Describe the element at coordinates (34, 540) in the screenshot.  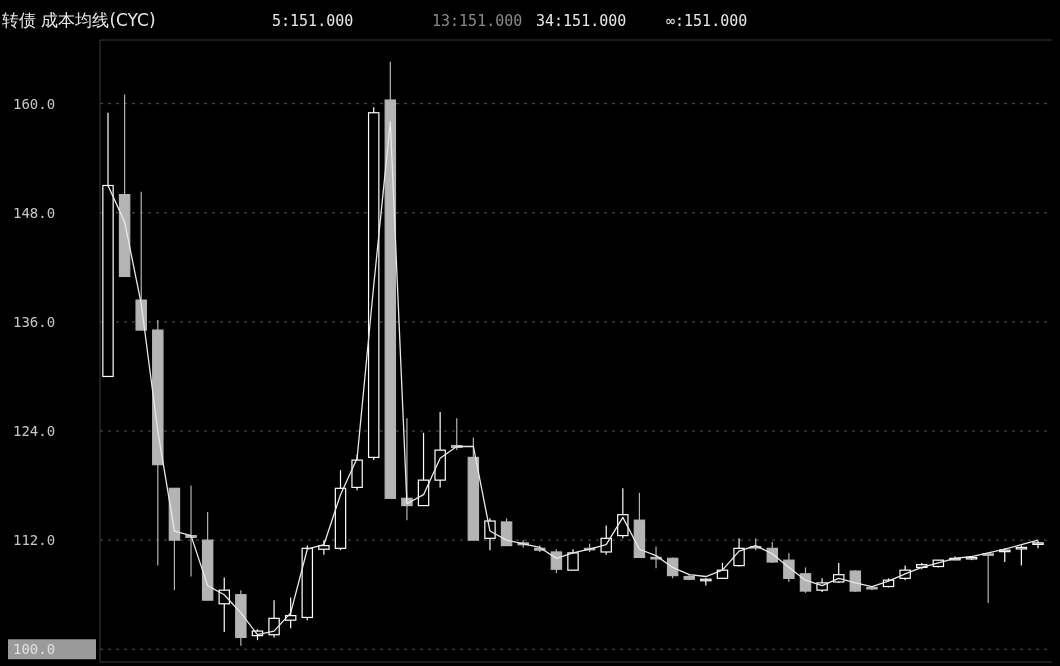
I see `y-tick-label: 112.0` at that location.